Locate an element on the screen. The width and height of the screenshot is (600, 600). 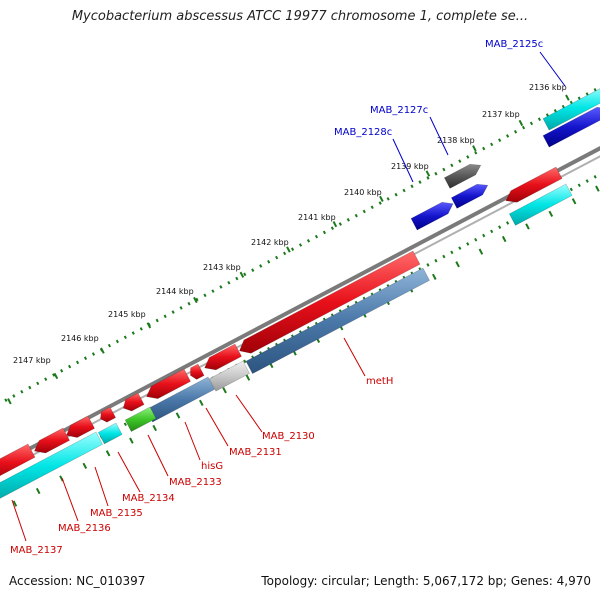
feature-green is located at coordinates (140, 419).